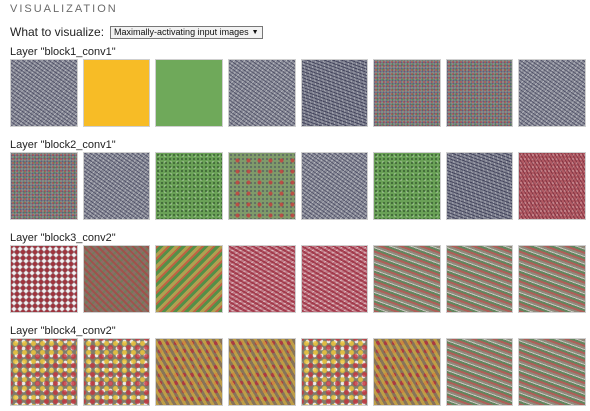  Describe the element at coordinates (255, 32) in the screenshot. I see `chevron-down-icon: ▼` at that location.